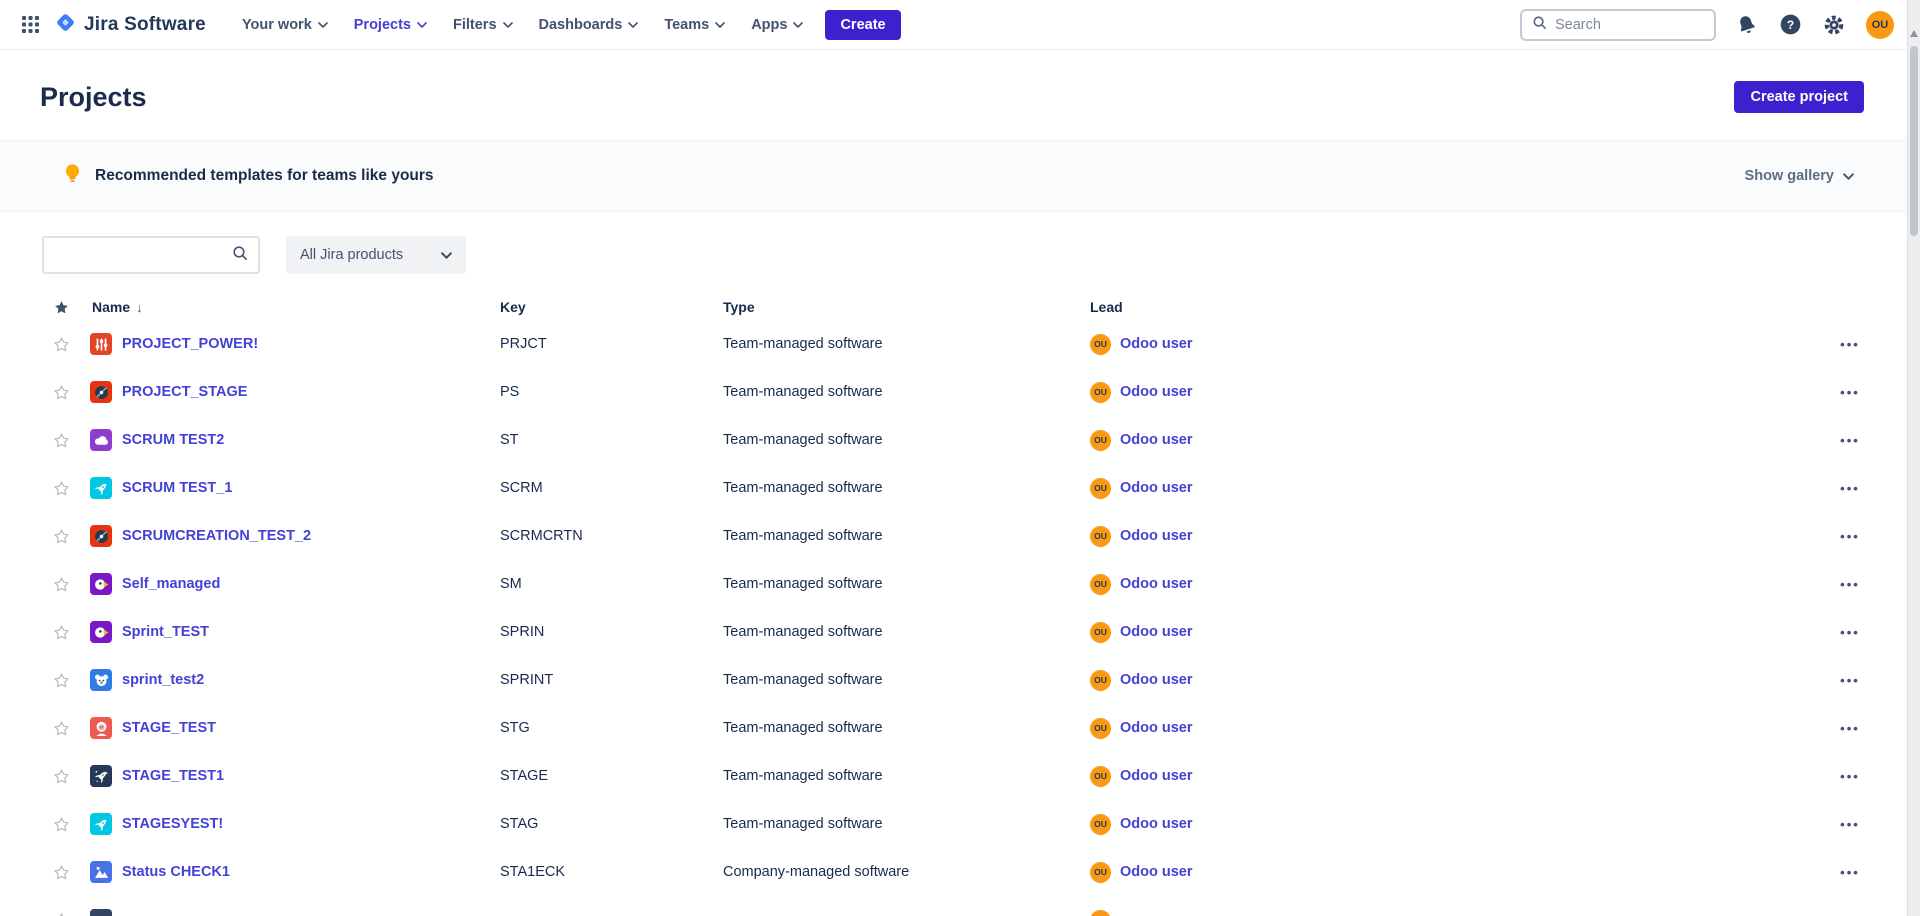 The height and width of the screenshot is (916, 1920). I want to click on favorite-column-header, so click(61, 307).